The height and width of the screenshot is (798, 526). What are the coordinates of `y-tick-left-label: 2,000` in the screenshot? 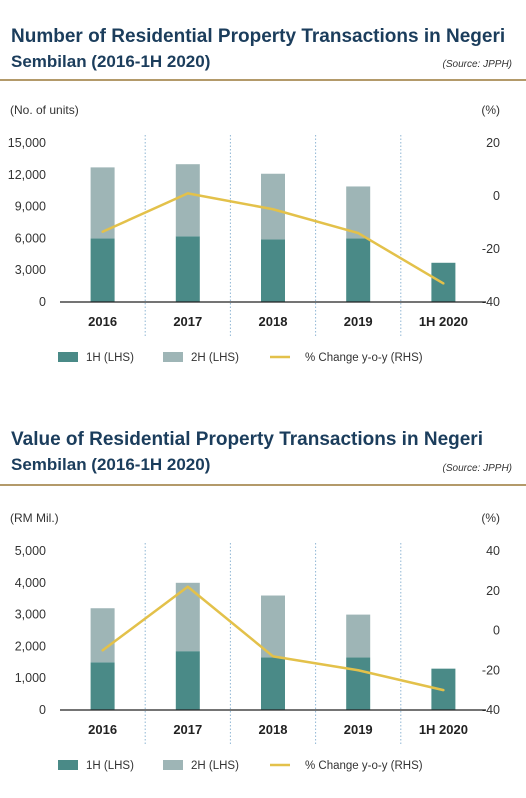 It's located at (30, 646).